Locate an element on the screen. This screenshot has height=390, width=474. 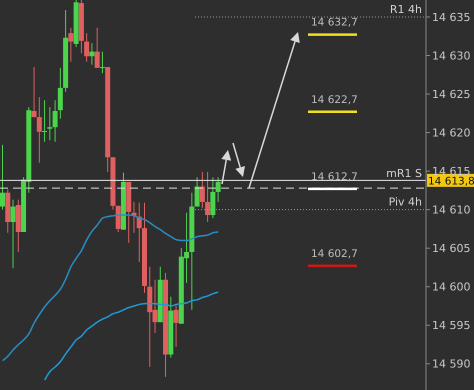
y-tick-label: 14 620 is located at coordinates (451, 133).